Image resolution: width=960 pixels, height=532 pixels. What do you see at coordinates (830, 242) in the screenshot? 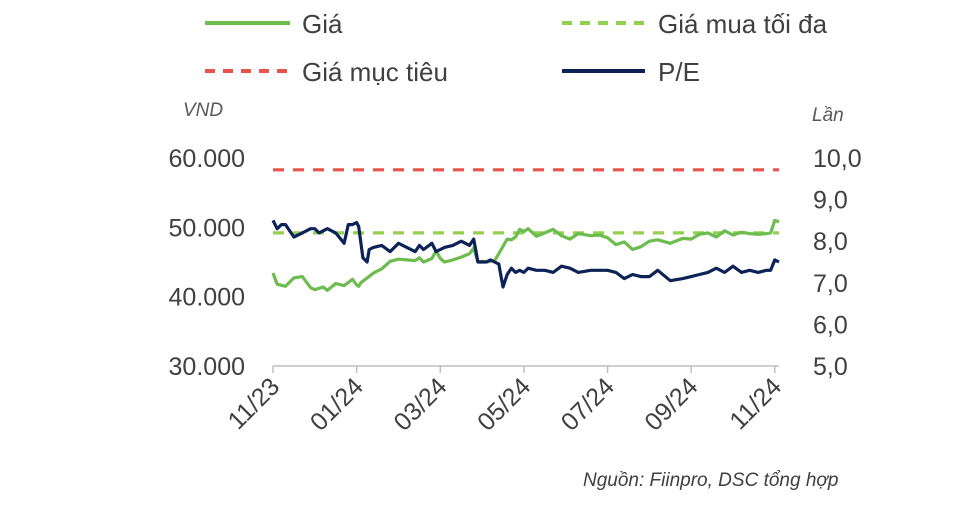
I see `y-right-tick-label: 8,0` at bounding box center [830, 242].